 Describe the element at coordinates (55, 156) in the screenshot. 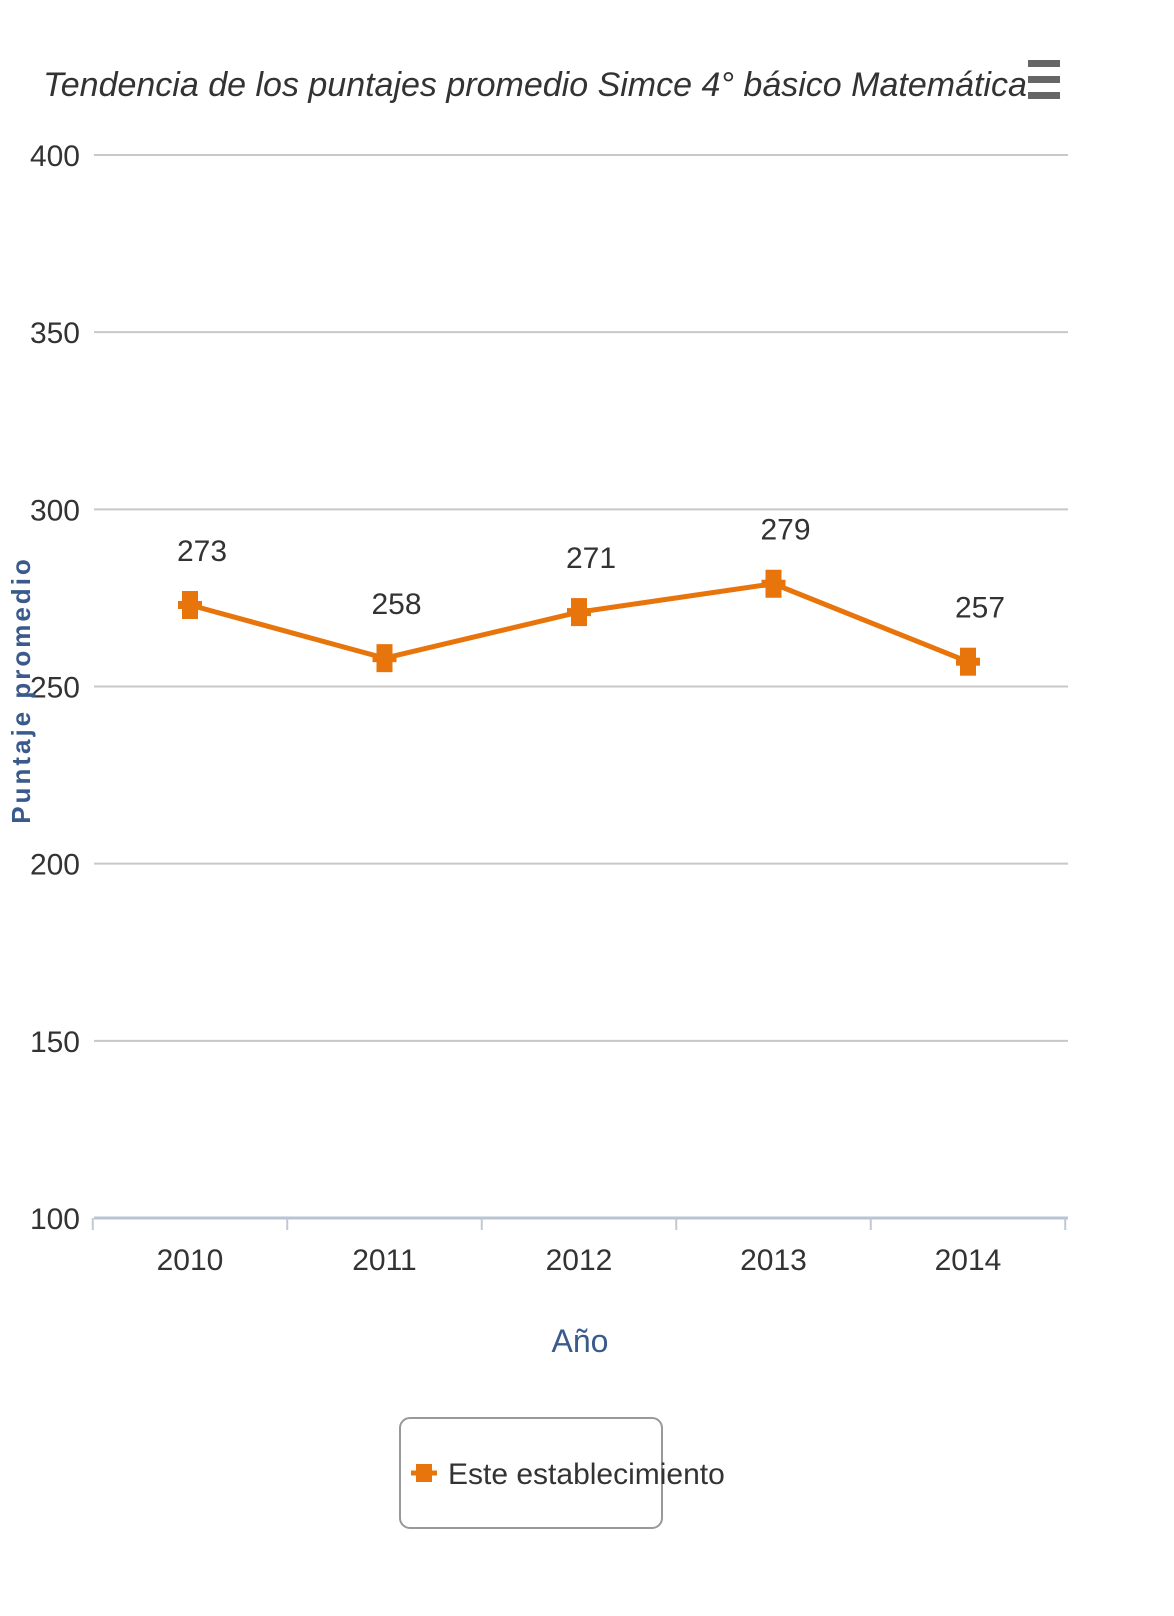

I see `y-tick-label: 400` at that location.